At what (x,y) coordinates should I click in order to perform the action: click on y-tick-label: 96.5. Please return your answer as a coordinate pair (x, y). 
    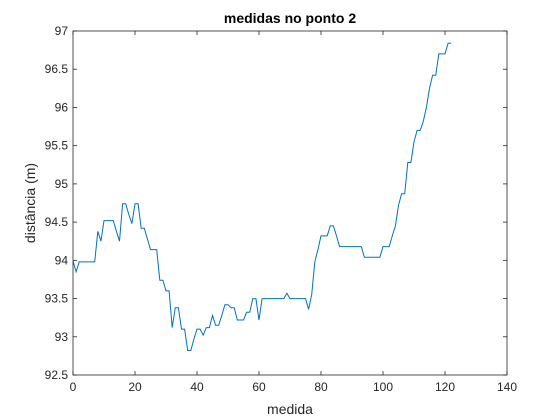
    Looking at the image, I should click on (57, 69).